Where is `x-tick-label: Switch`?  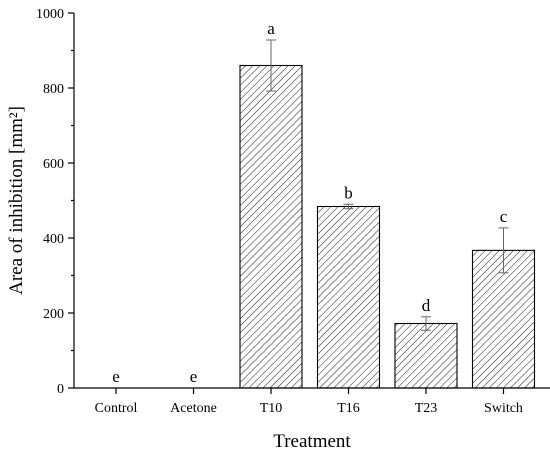 x-tick-label: Switch is located at coordinates (503, 408).